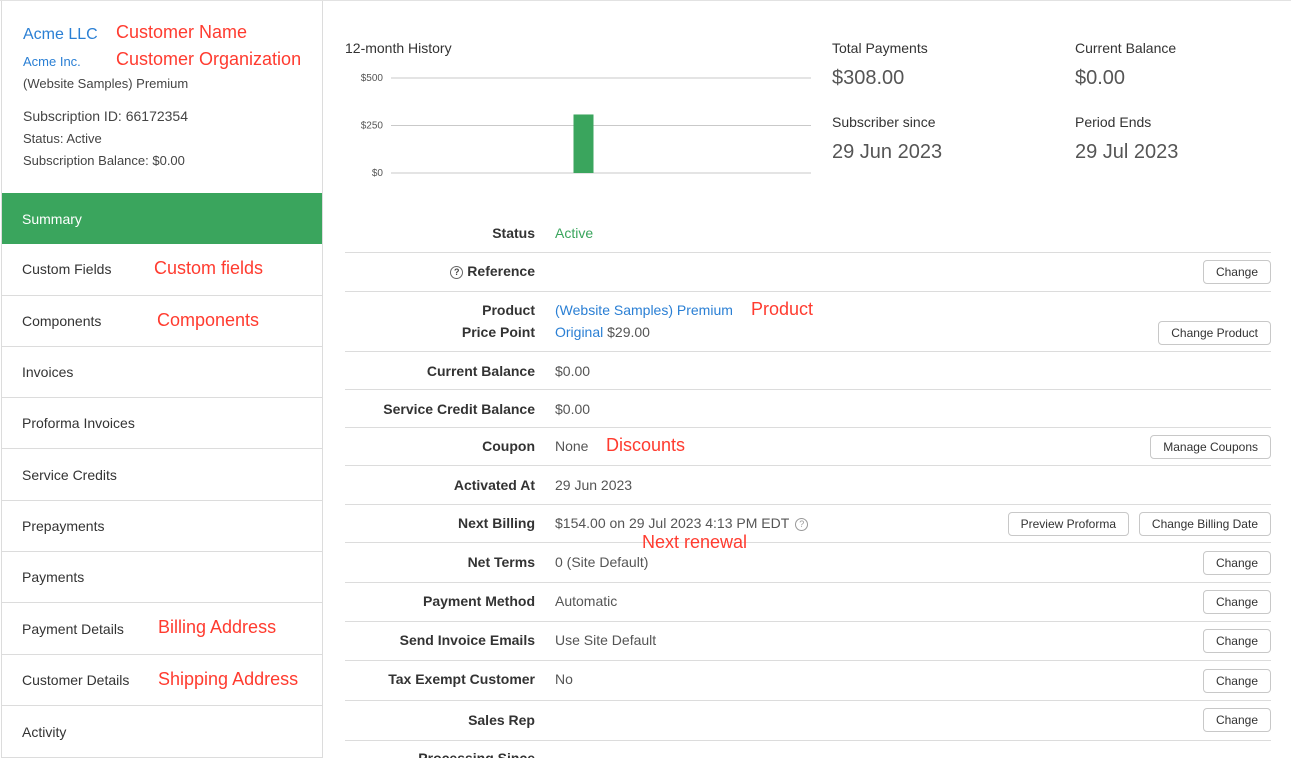 The width and height of the screenshot is (1291, 758). I want to click on detail-row-status: Status Active, so click(808, 233).